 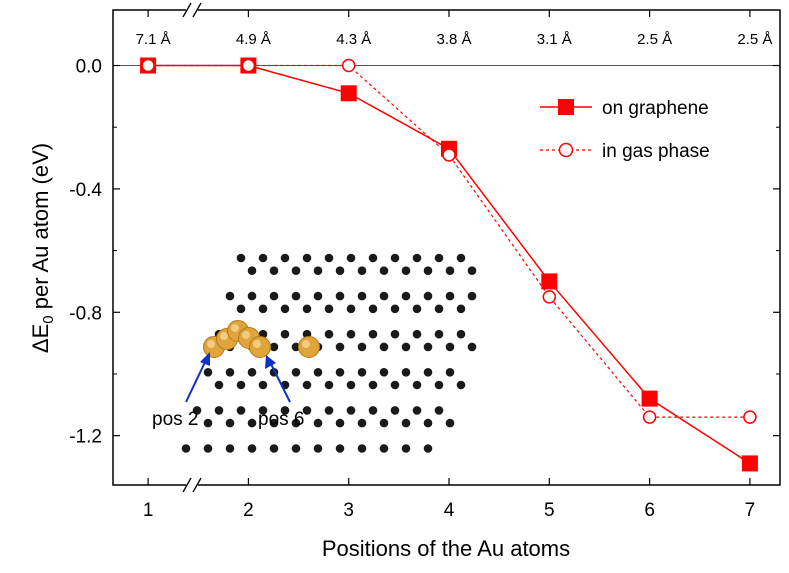 What do you see at coordinates (40, 338) in the screenshot?
I see `y-axis-title-main: ΔE` at bounding box center [40, 338].